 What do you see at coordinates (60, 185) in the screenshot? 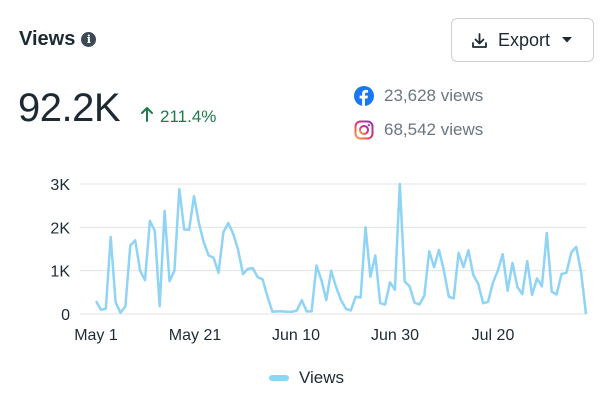
I see `y-tick-label: 3K` at bounding box center [60, 185].